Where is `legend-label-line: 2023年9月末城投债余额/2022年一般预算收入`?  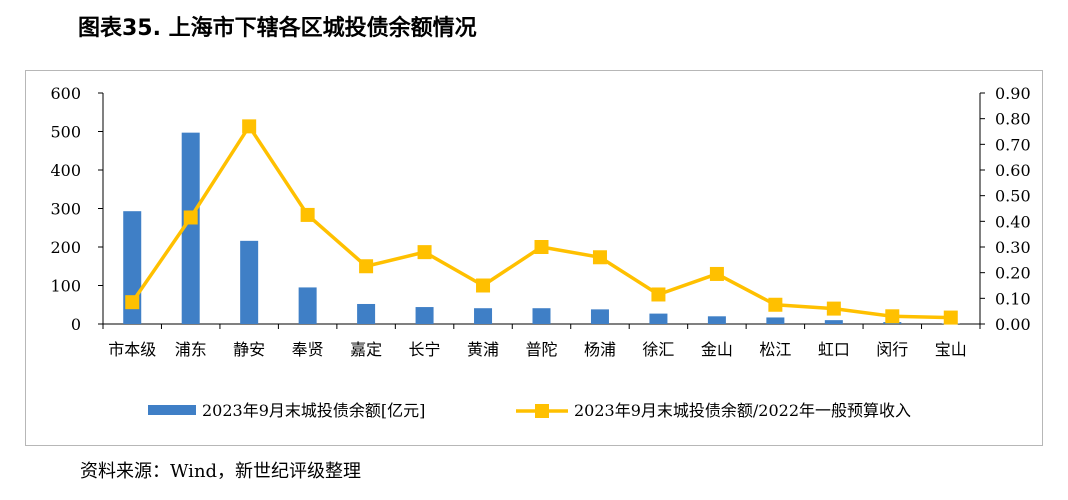 legend-label-line: 2023年9月末城投债余额/2022年一般预算收入 is located at coordinates (742, 410).